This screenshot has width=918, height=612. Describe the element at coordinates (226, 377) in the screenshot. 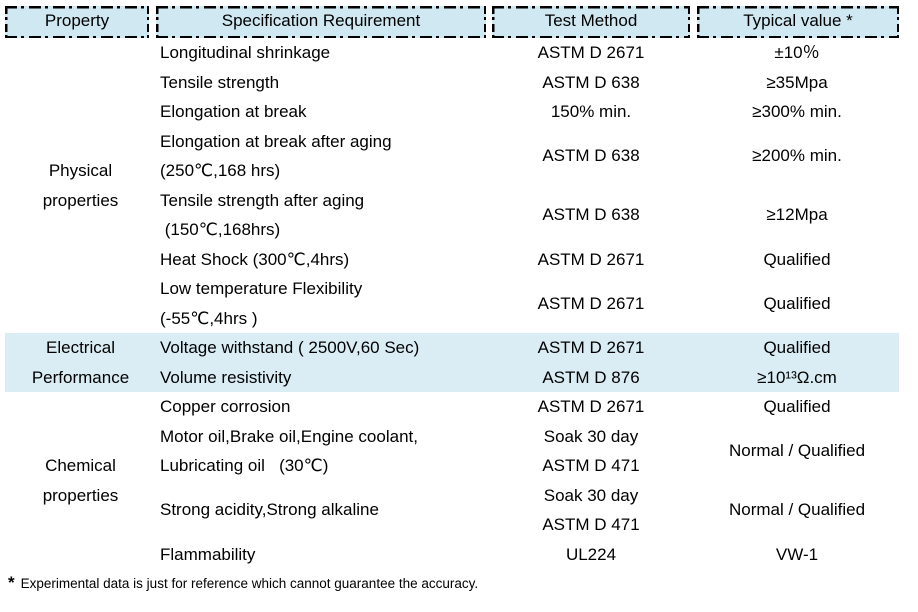

I see `spec-line: Volume resistivity` at that location.